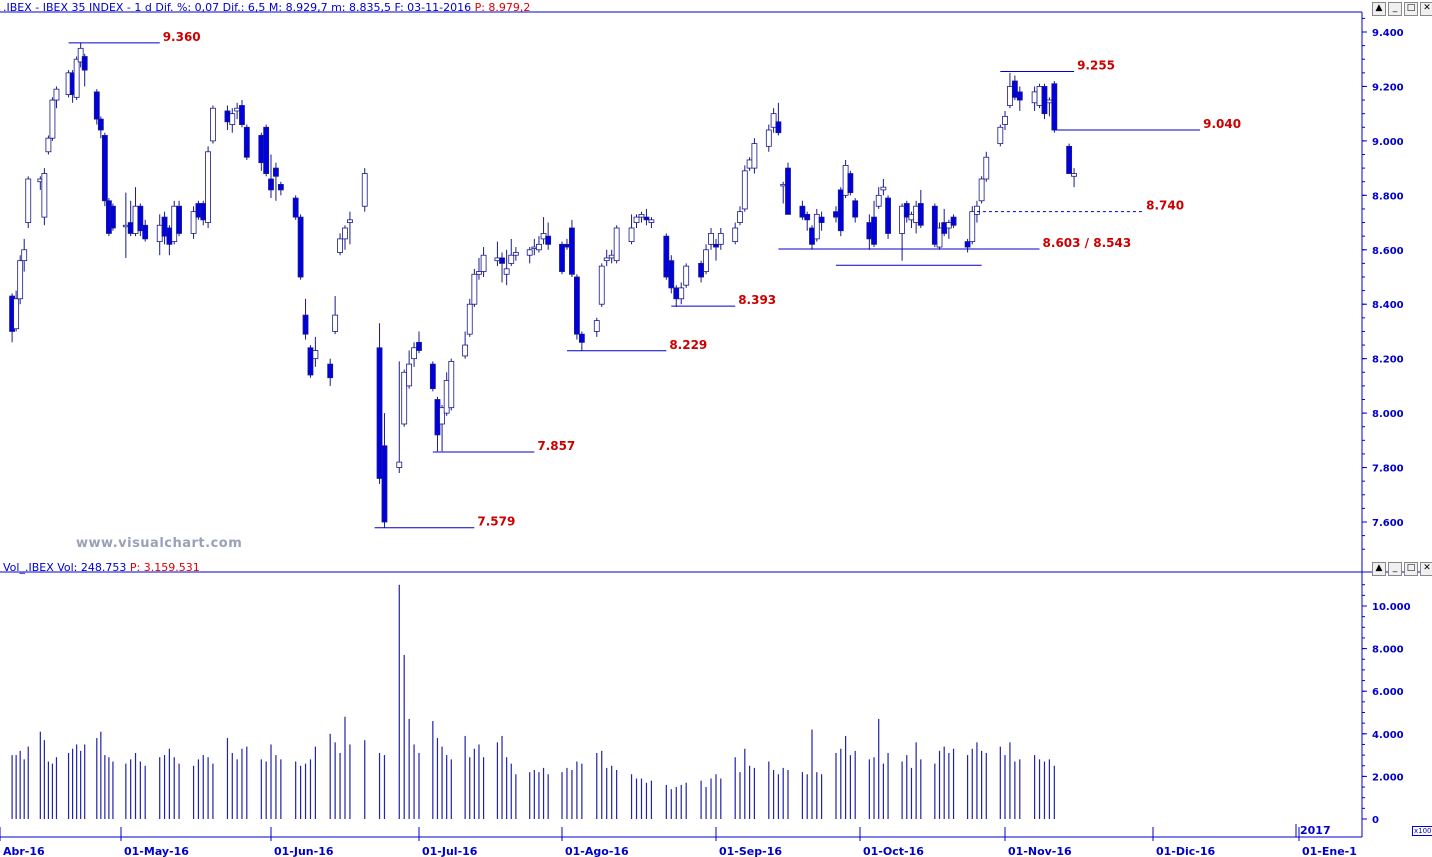  Describe the element at coordinates (1422, 831) in the screenshot. I see `volume-unit-badge: x100` at that location.